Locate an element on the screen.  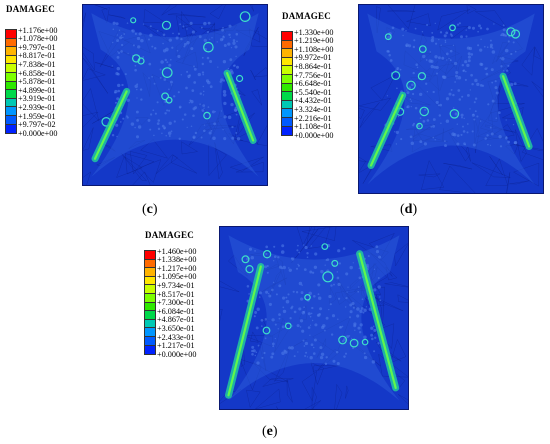
legend-tick-label: +3.650e-01 is located at coordinates (176, 328).